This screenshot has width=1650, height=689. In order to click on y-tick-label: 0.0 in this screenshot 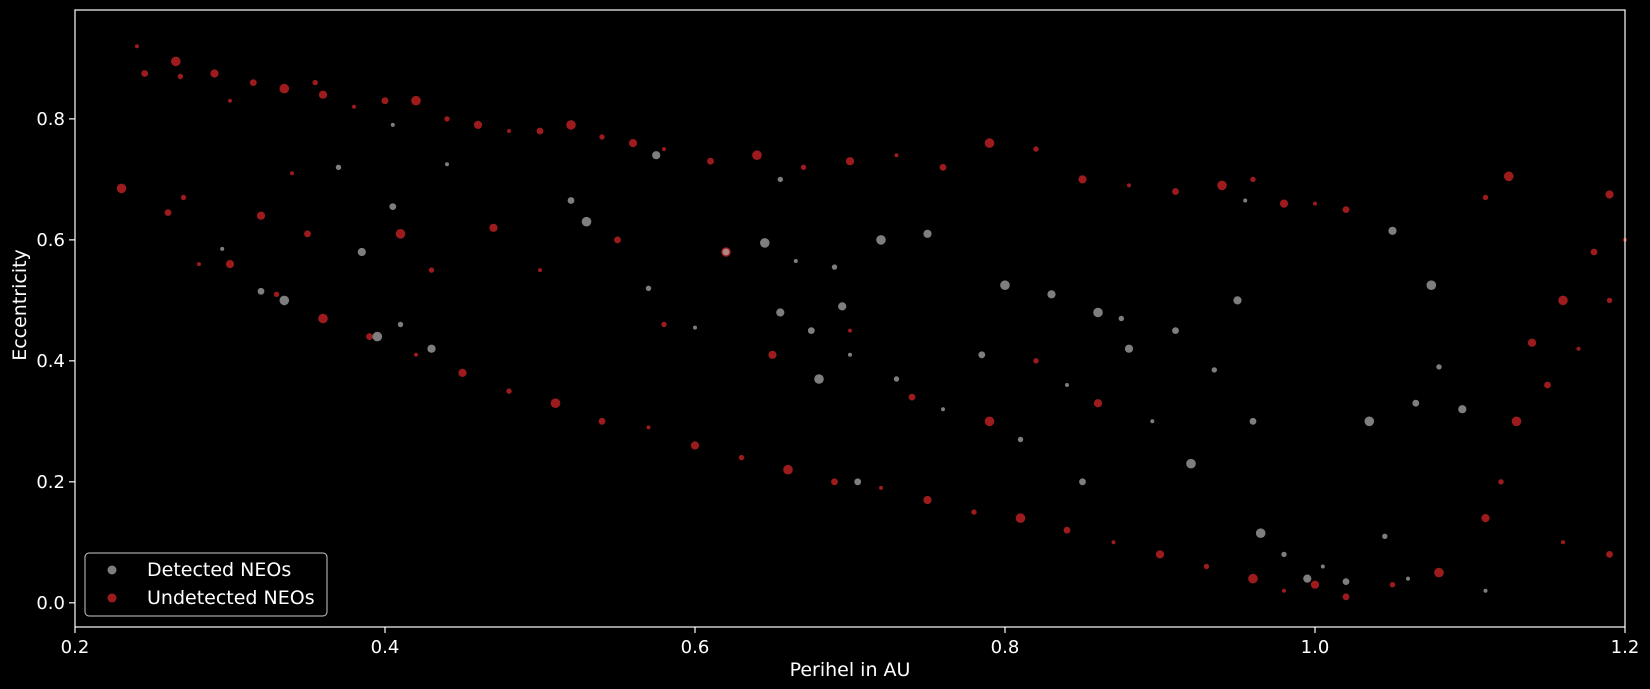, I will do `click(50, 603)`.